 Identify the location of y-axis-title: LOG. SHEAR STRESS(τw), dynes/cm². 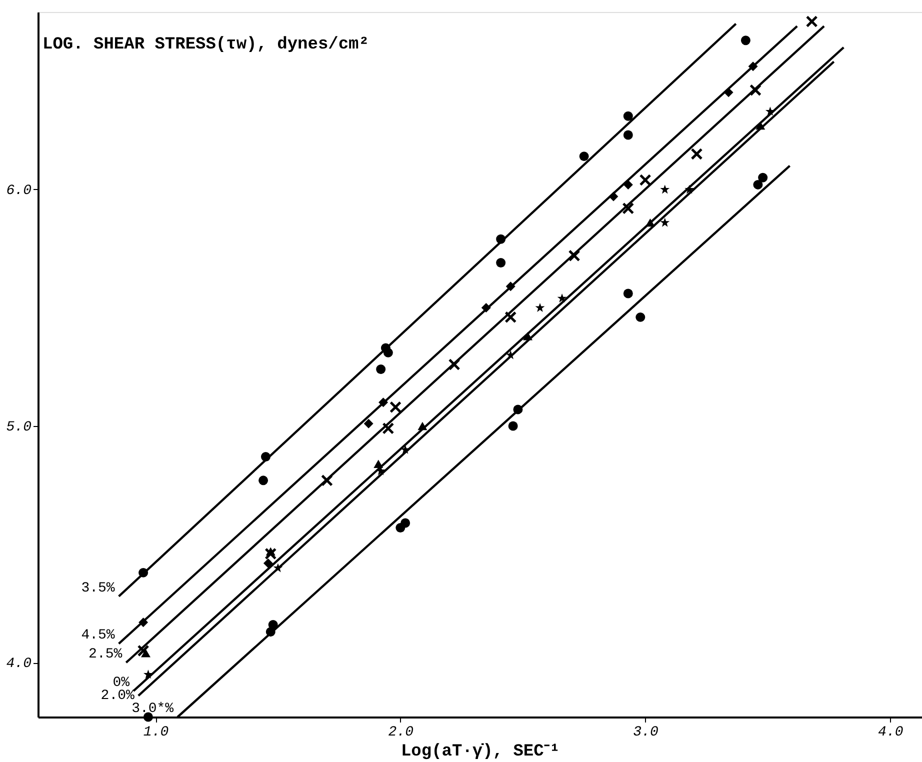
(205, 45).